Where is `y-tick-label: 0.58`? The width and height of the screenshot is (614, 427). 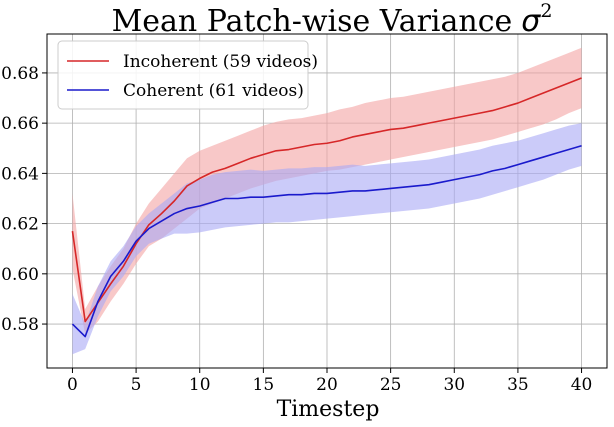 y-tick-label: 0.58 is located at coordinates (20, 325).